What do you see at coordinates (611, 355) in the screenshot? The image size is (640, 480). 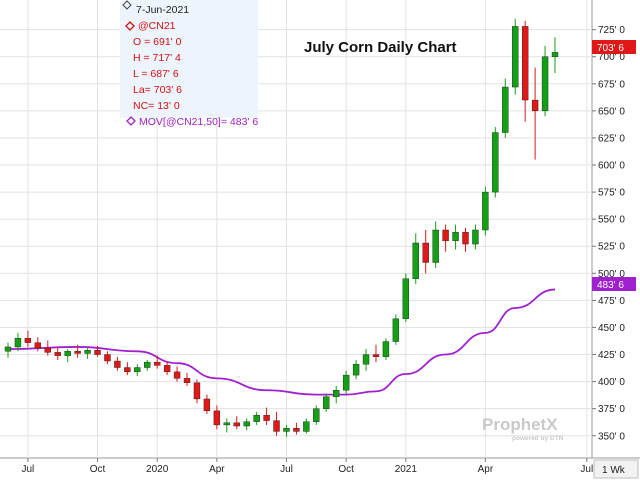 I see `price-tick-label: 425' 0` at bounding box center [611, 355].